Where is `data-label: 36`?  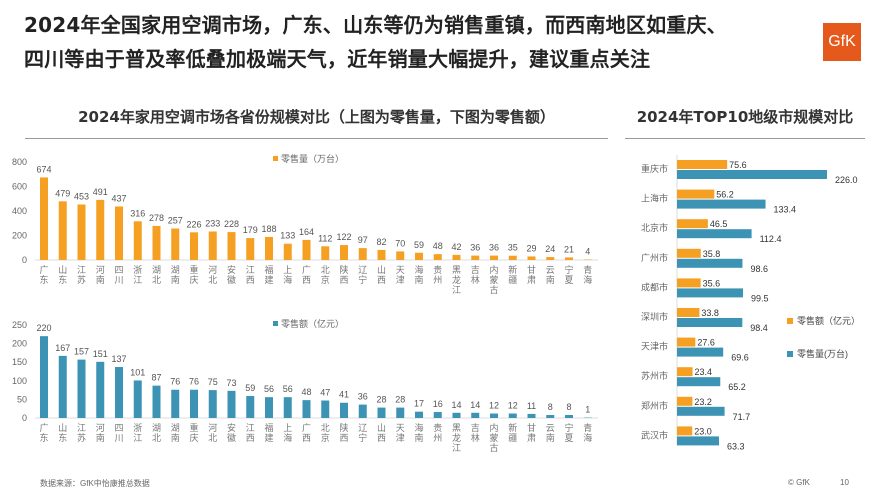
data-label: 36 is located at coordinates (494, 248).